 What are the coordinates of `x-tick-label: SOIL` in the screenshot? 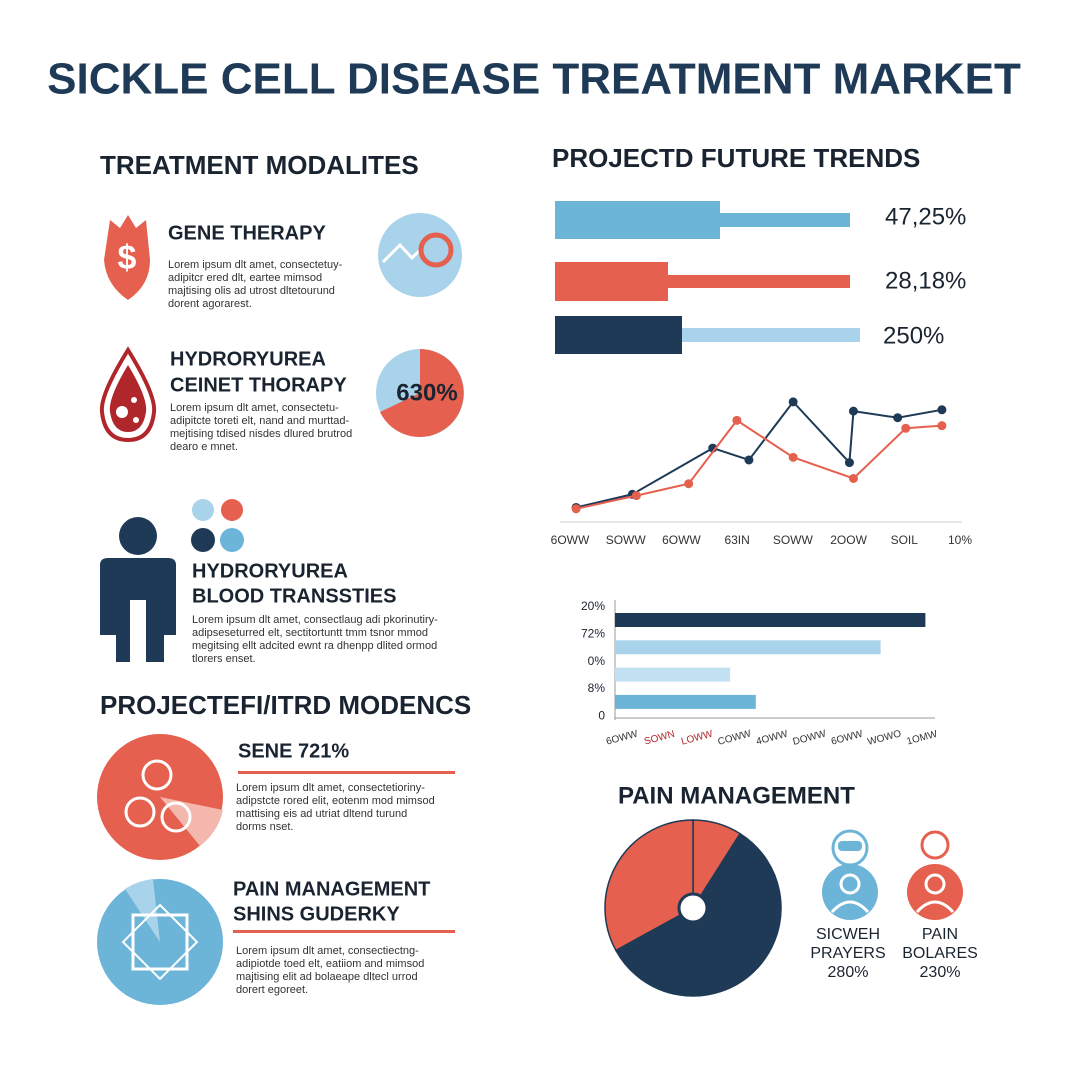 It's located at (905, 540).